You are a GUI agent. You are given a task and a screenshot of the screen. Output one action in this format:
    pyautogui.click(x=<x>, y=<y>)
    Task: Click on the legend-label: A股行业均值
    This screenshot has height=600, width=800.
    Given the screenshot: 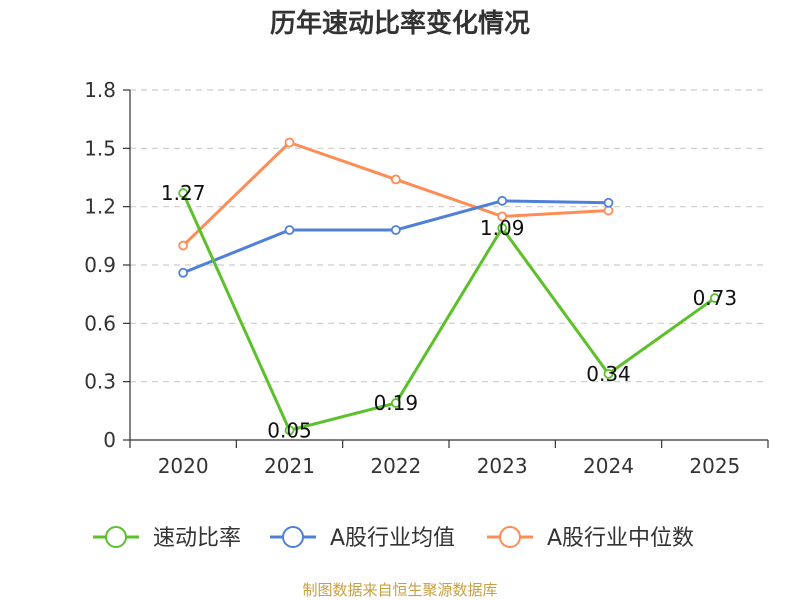 What is the action you would take?
    pyautogui.click(x=392, y=538)
    